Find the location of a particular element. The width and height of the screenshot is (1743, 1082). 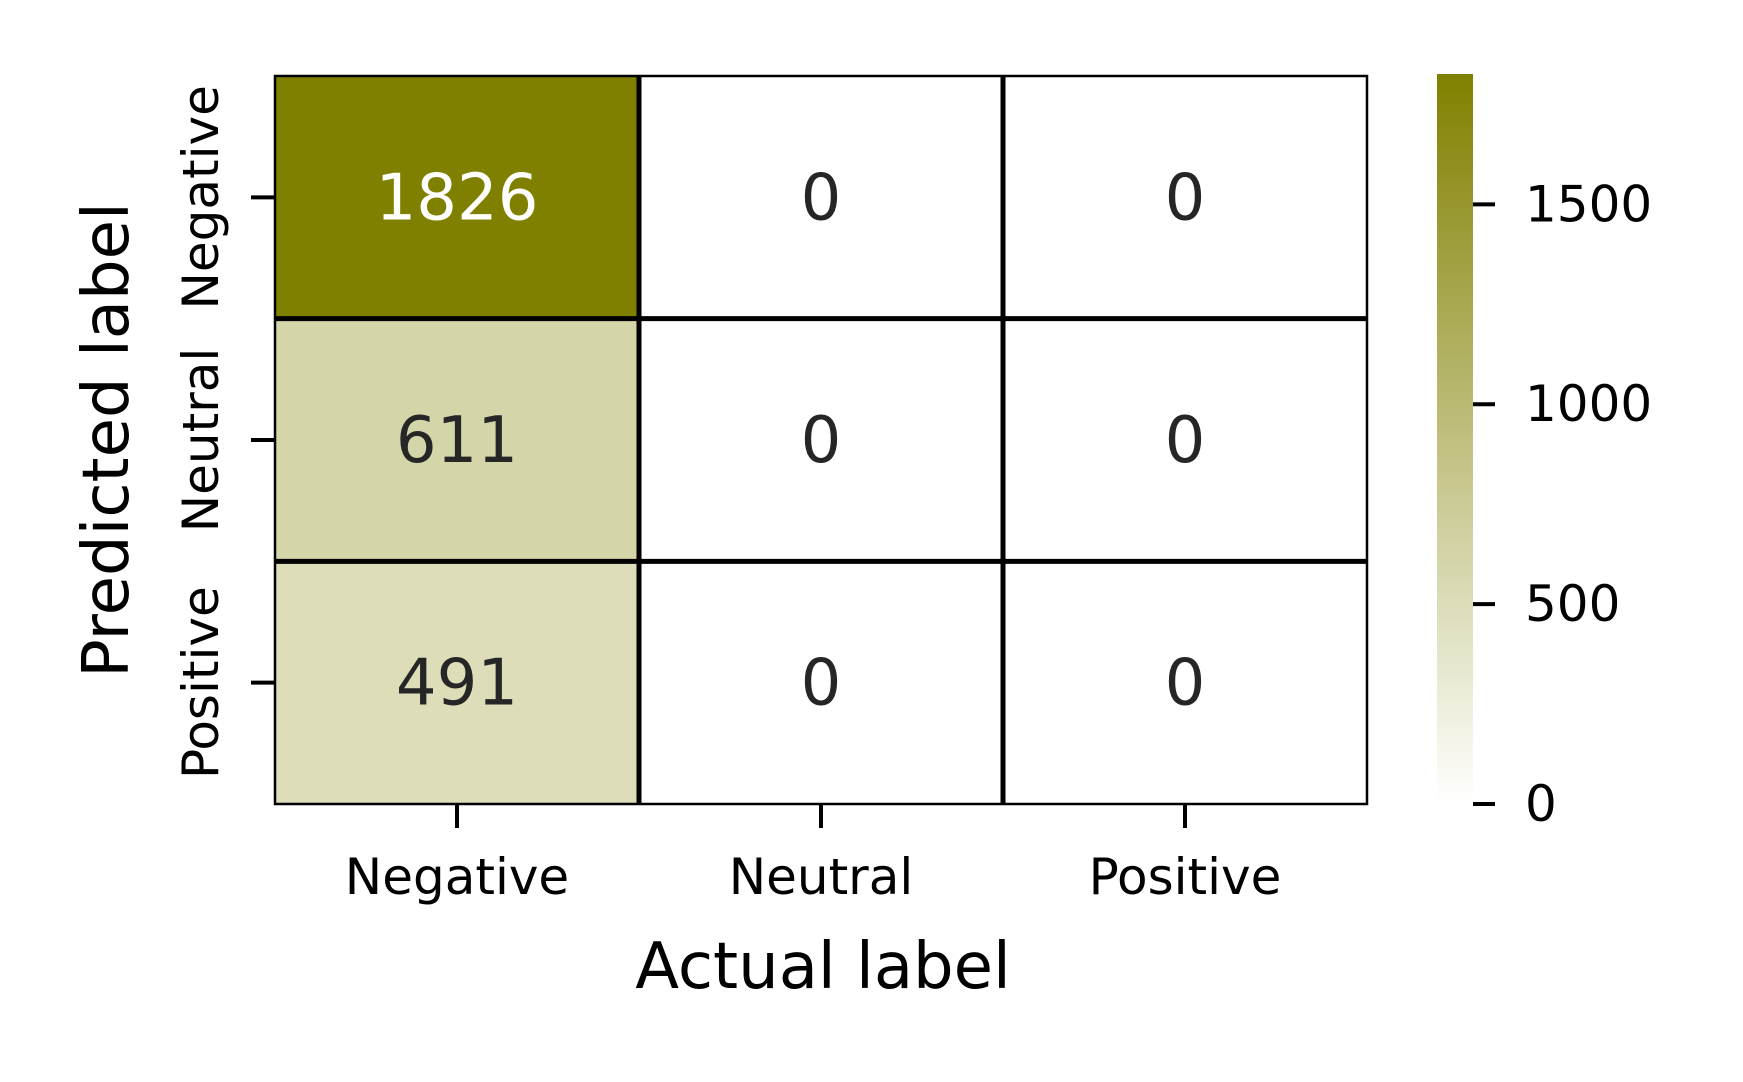

colorbar: 0 500 1000 1500 is located at coordinates (1544, 453).